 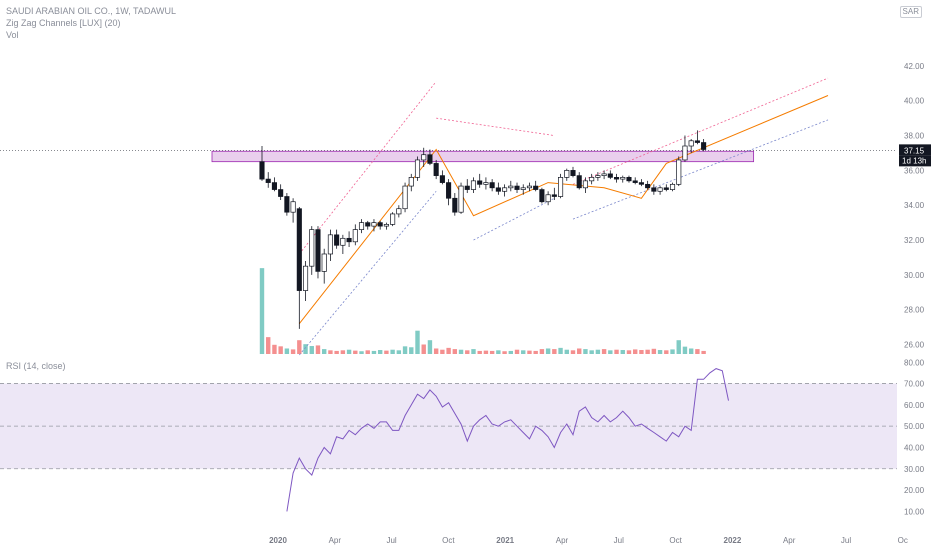 I want to click on rsi-tick-label: 50.00, so click(x=914, y=426).